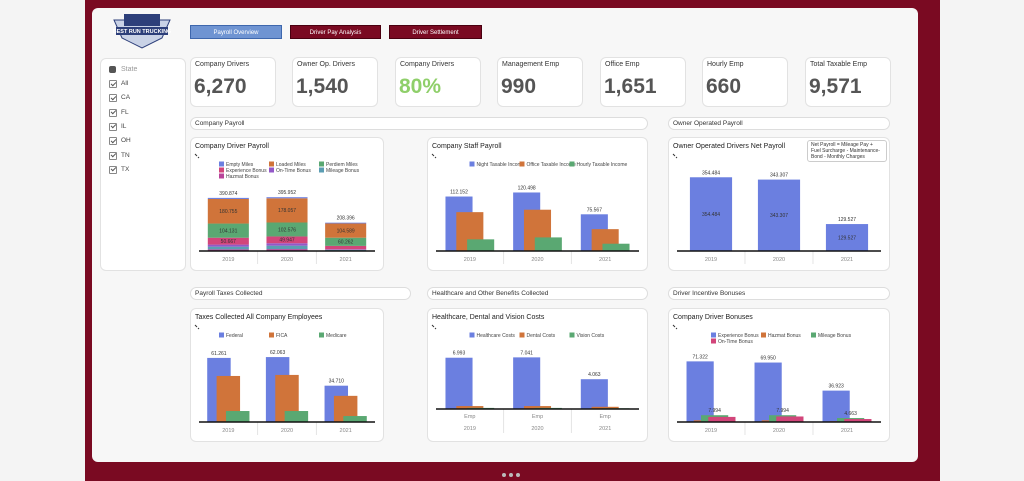 This screenshot has height=481, width=1024. I want to click on filter-option: CA, so click(119, 101).